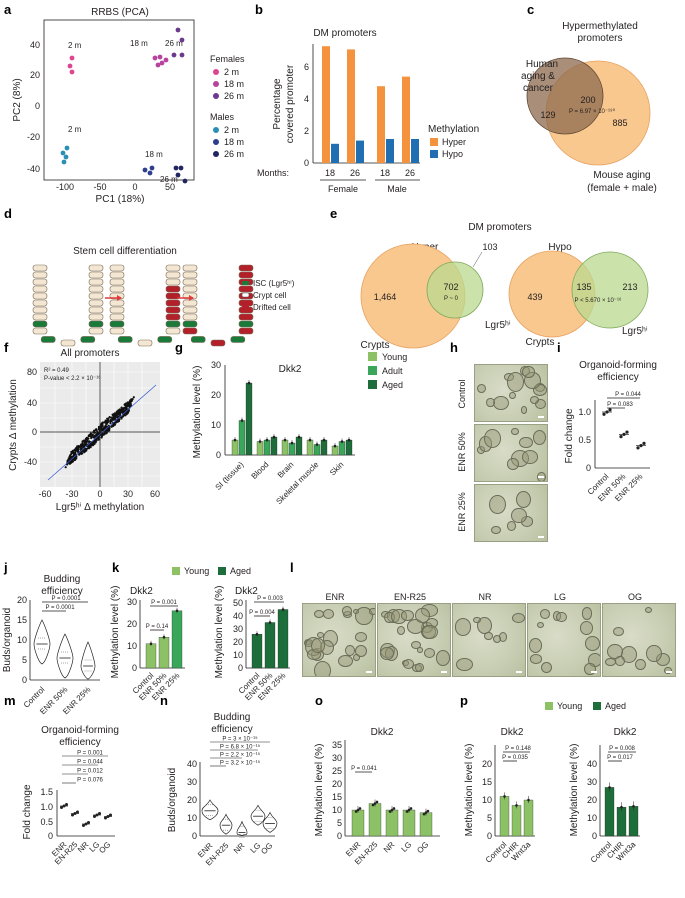  Describe the element at coordinates (234, 84) in the screenshot. I see `a-legend-item: 18 m` at that location.